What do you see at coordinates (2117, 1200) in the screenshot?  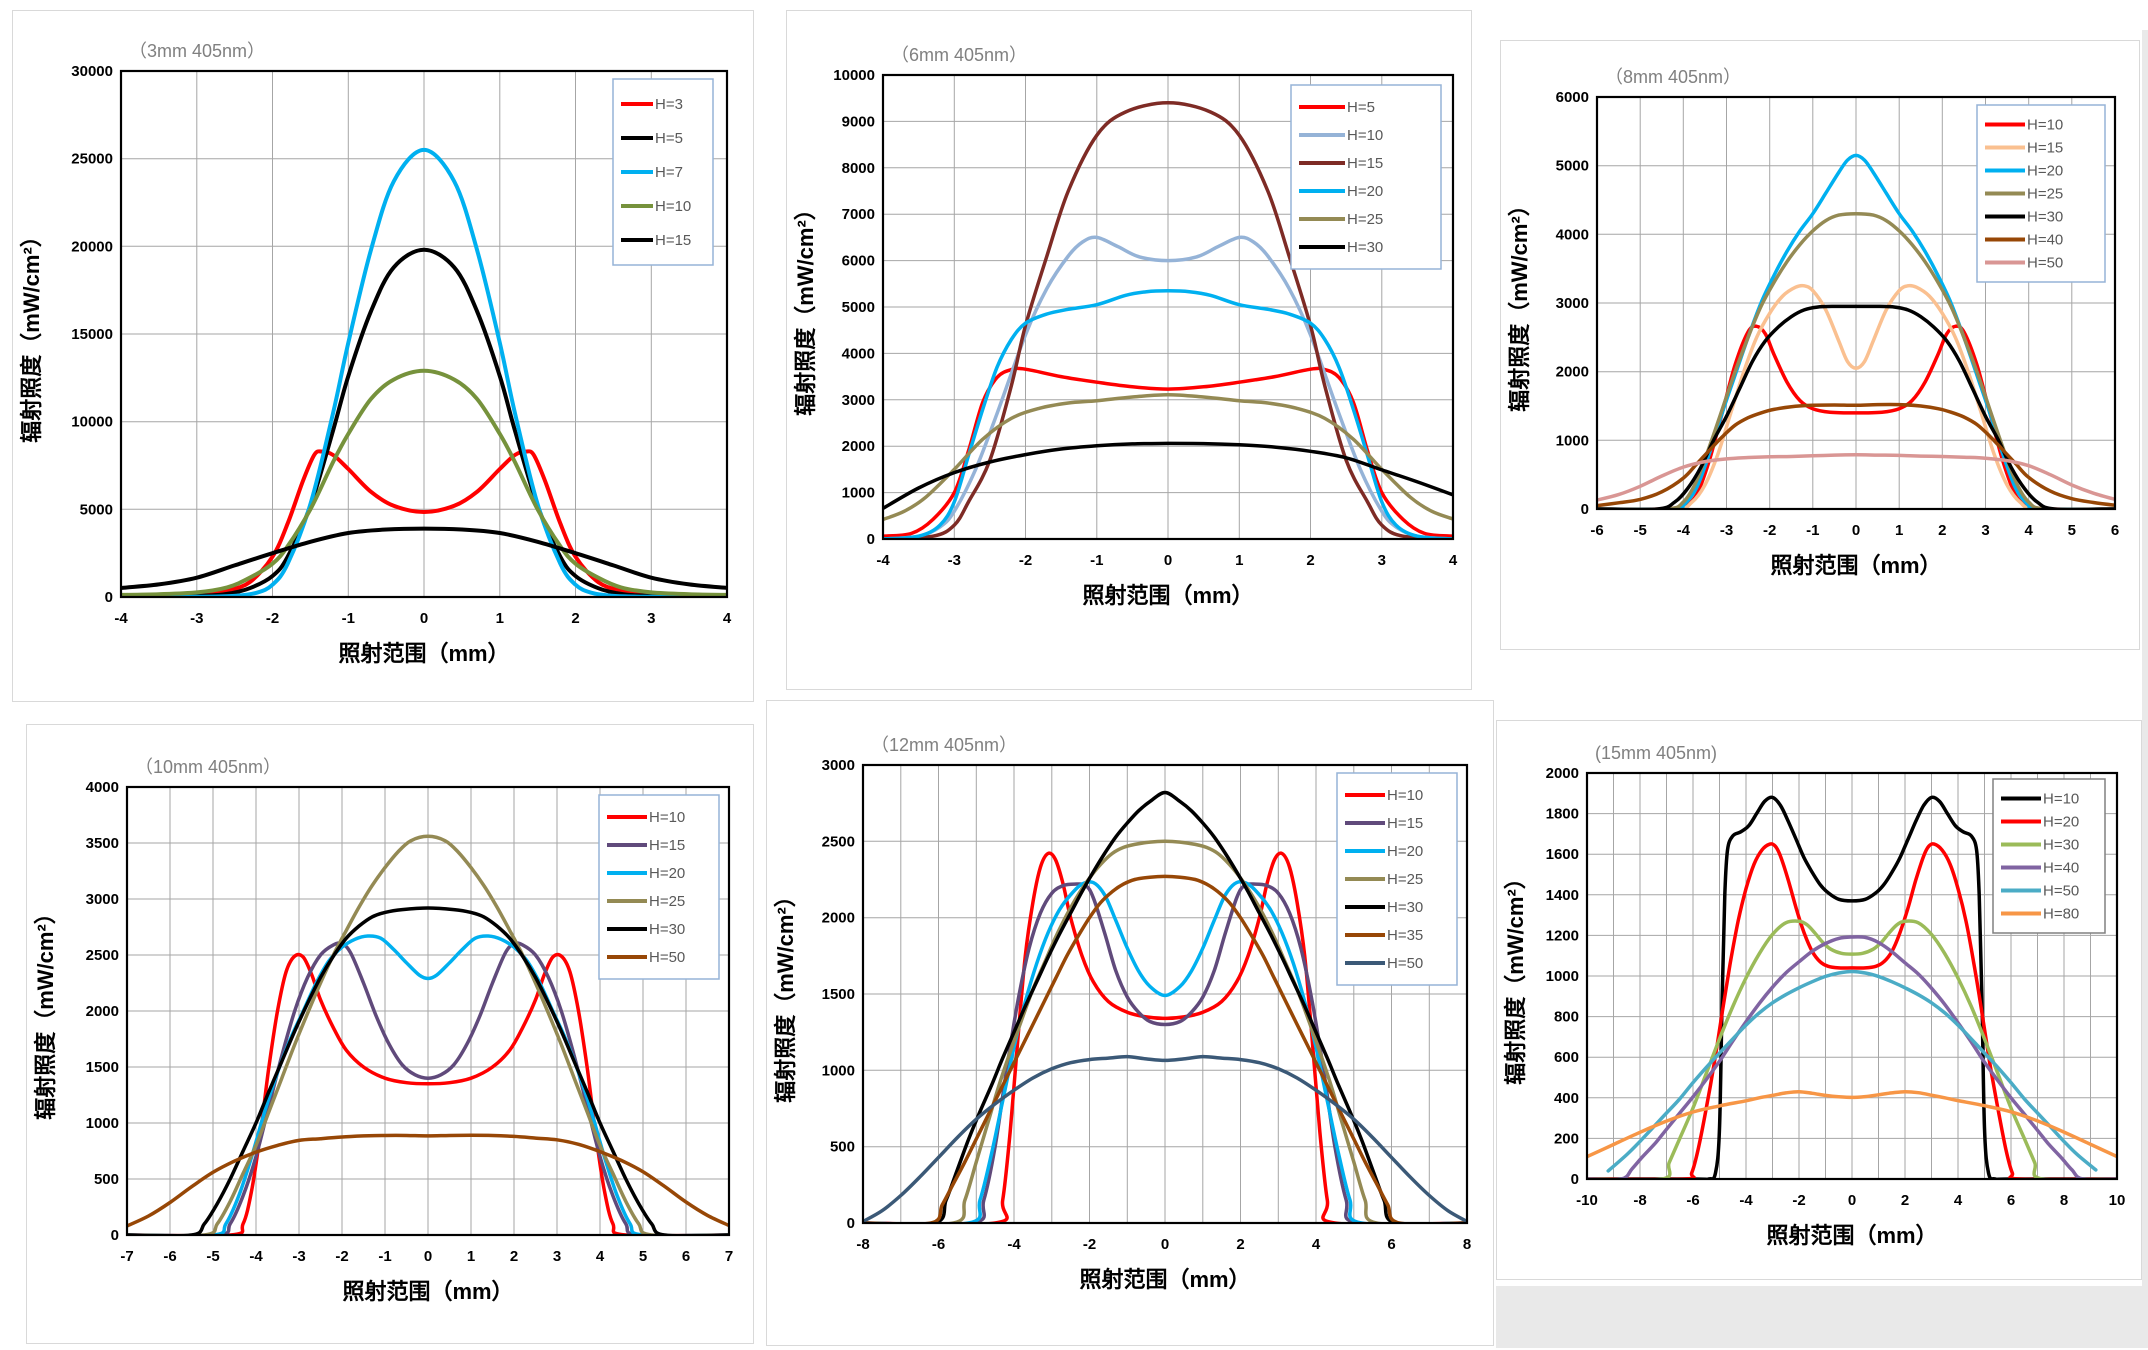 I see `x-tick-label: 10` at bounding box center [2117, 1200].